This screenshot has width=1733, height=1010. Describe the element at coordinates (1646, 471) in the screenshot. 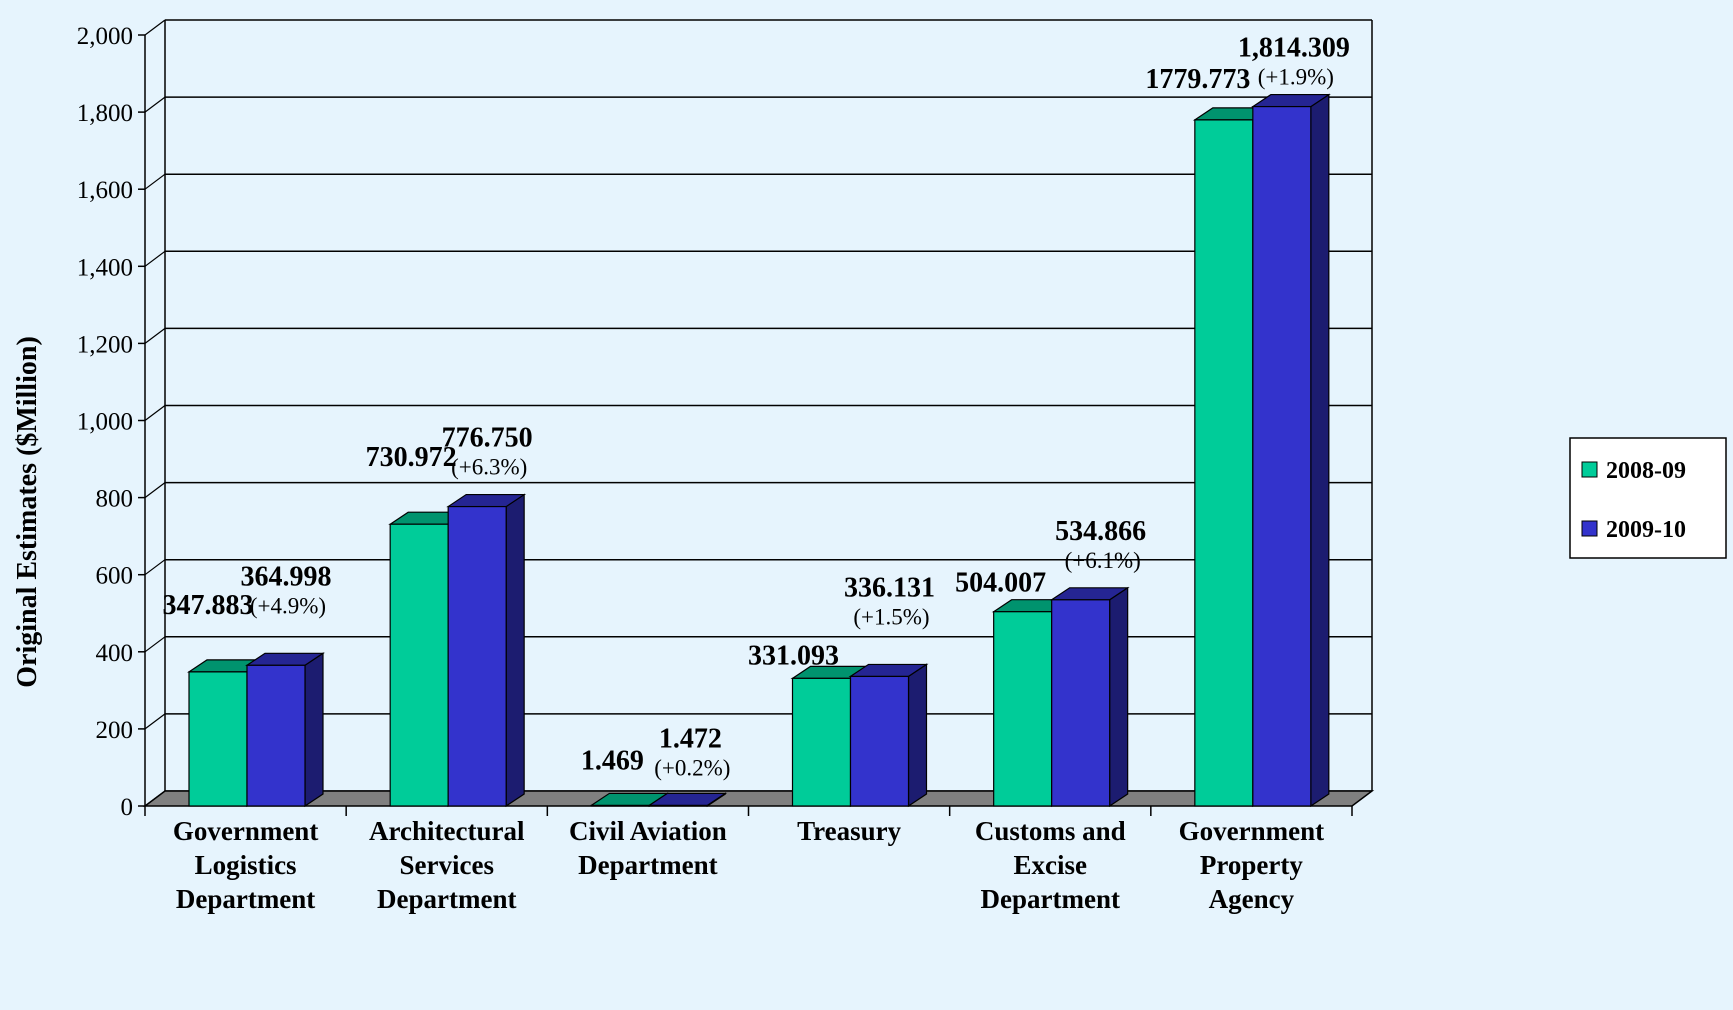

I see `legend-label-2008-09: 2008-09` at that location.